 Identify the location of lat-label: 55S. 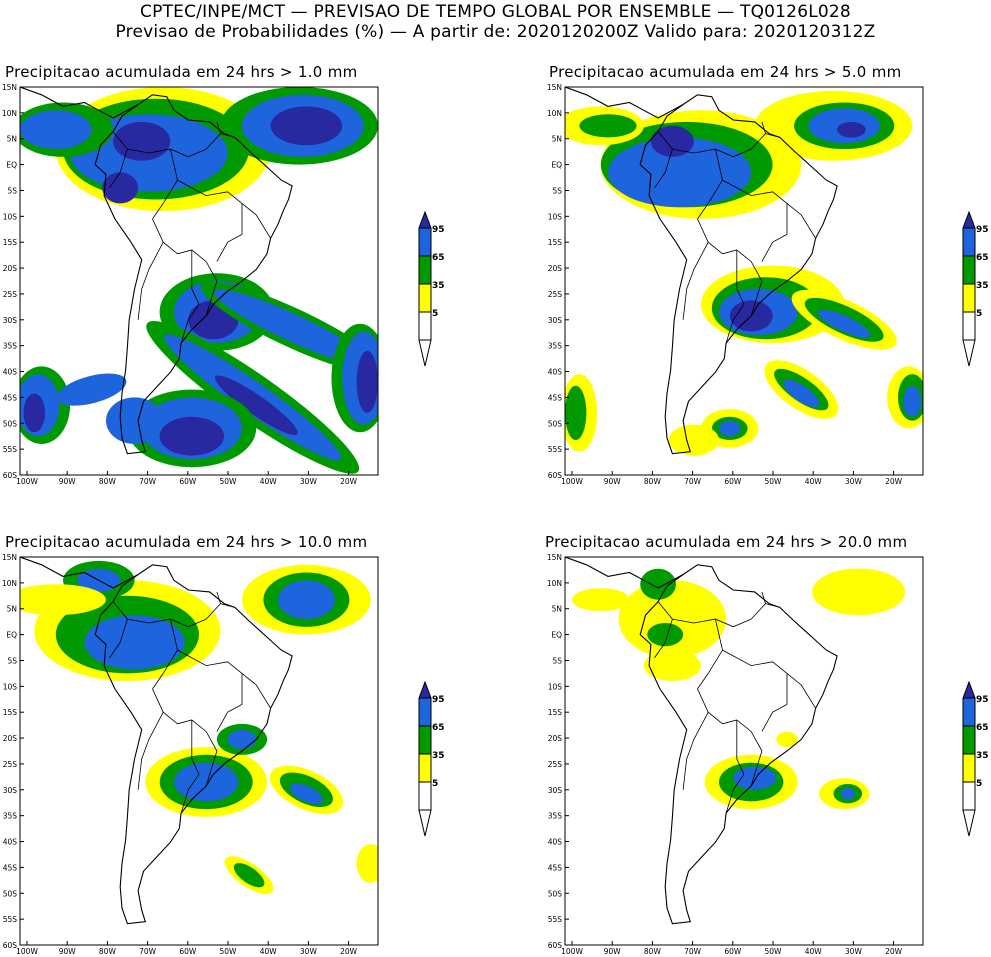
(10, 919).